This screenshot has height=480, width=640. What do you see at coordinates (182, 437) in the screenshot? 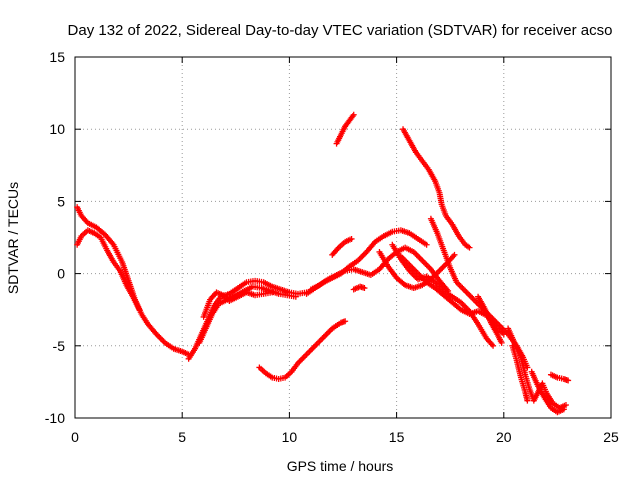
I see `x-tick-label: 5` at bounding box center [182, 437].